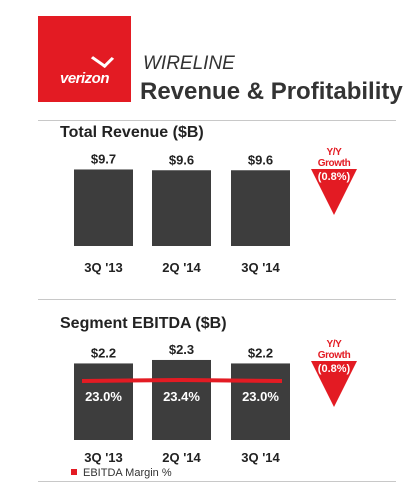  I want to click on legend-label: EBITDA Margin %, so click(127, 473).